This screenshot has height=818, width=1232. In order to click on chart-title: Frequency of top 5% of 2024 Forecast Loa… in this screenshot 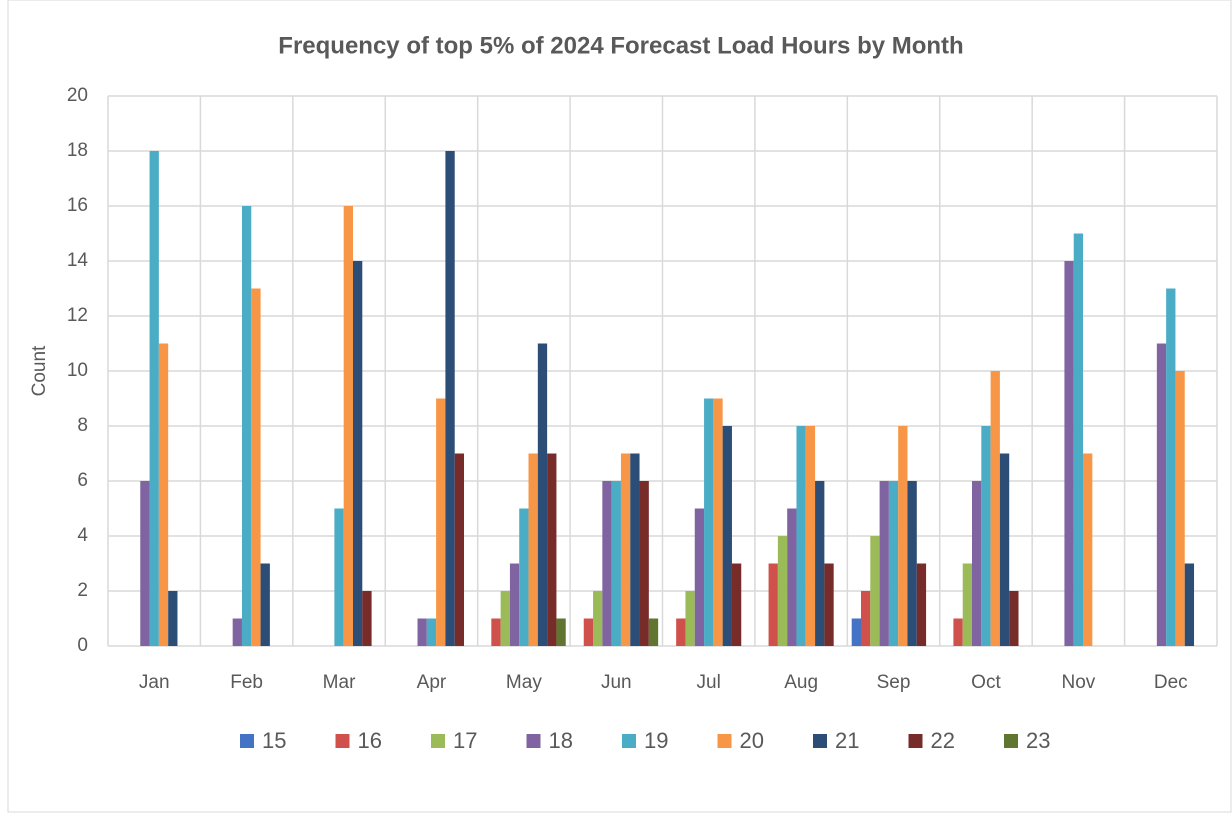, I will do `click(620, 45)`.